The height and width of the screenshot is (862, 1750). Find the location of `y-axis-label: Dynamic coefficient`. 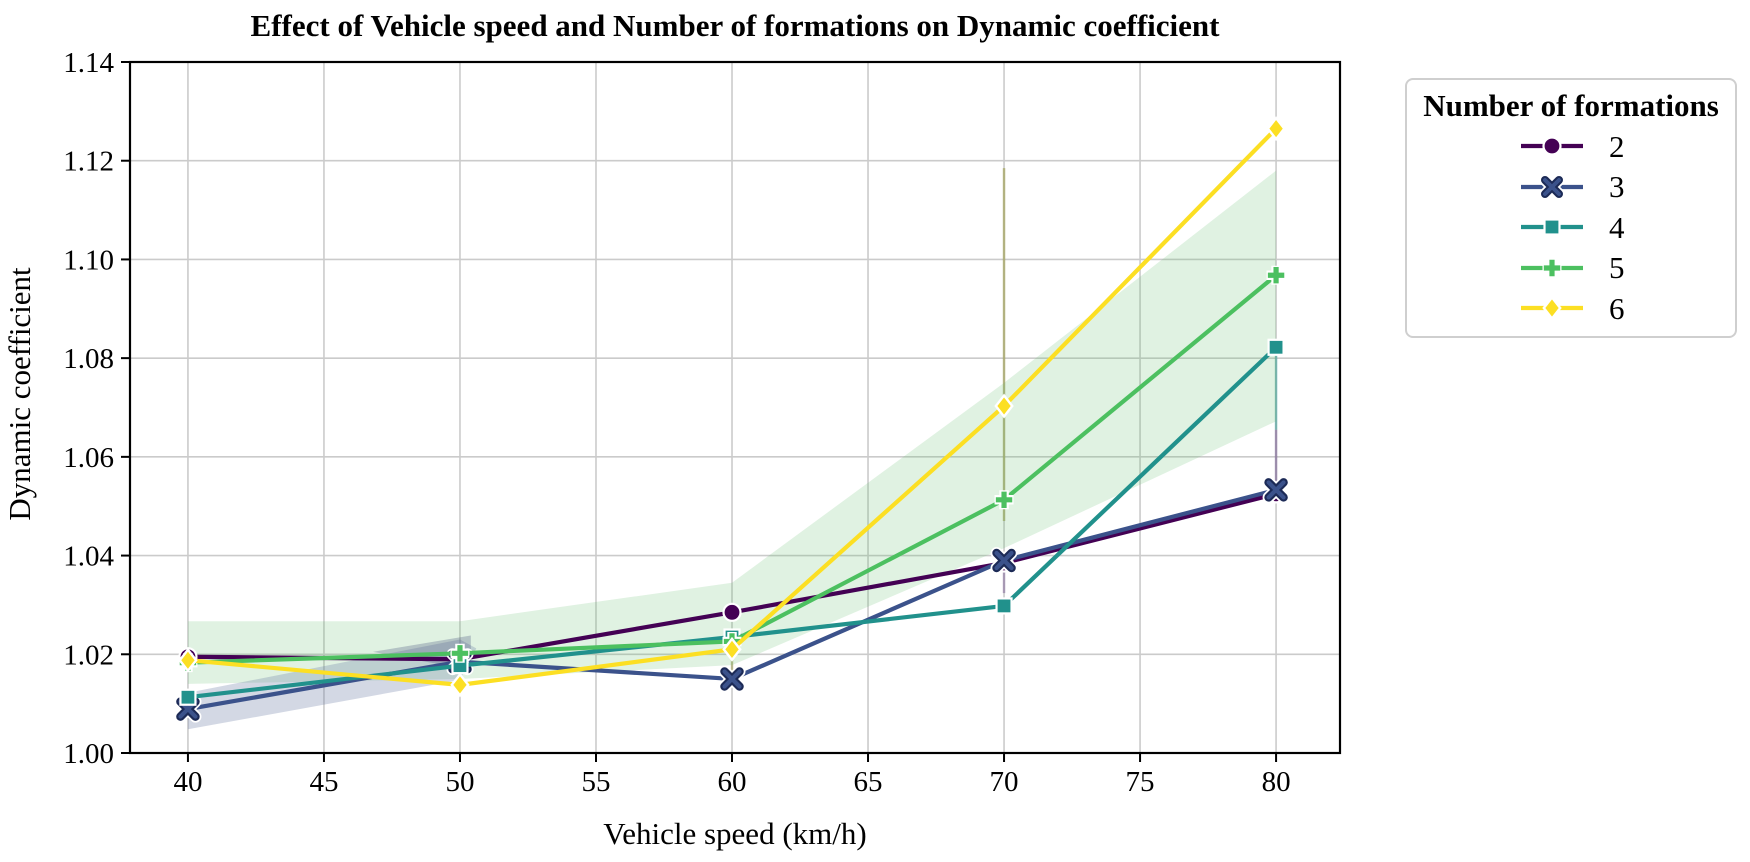

y-axis-label: Dynamic coefficient is located at coordinates (19, 394).